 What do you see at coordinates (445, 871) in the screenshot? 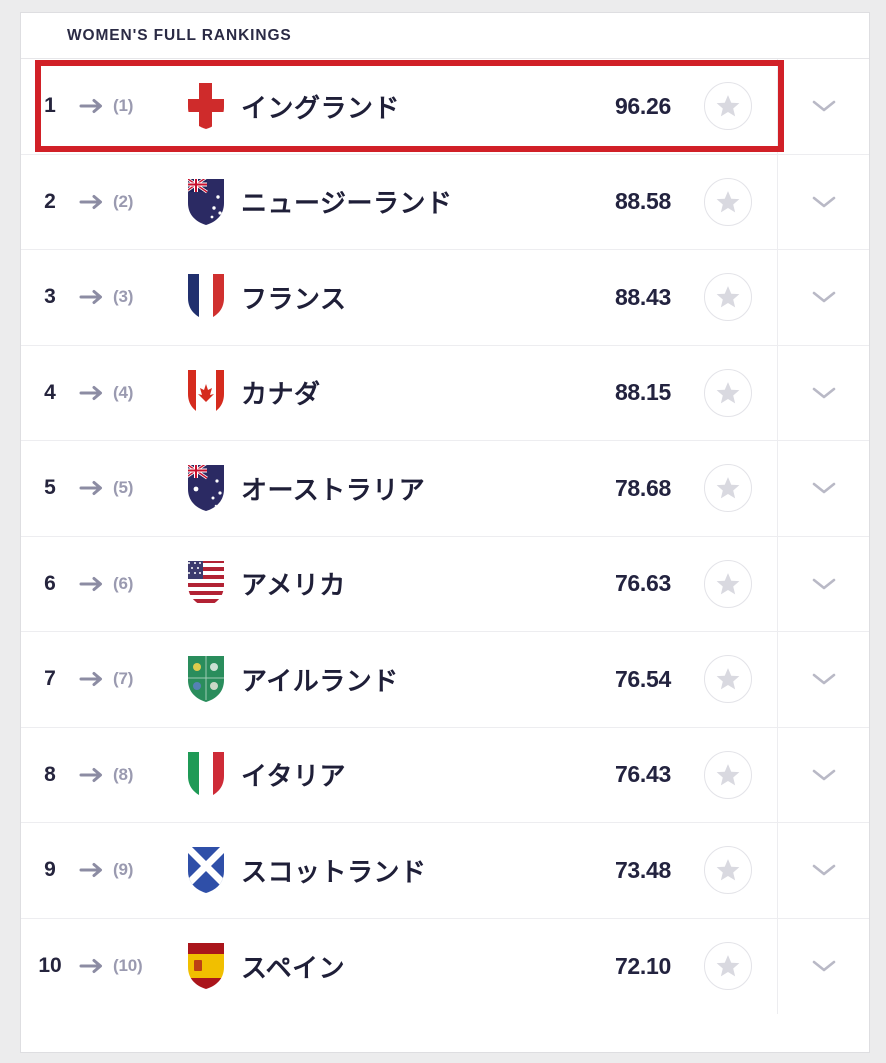
I see `table-row: 9 (9) スコットランド 73.48` at bounding box center [445, 871].